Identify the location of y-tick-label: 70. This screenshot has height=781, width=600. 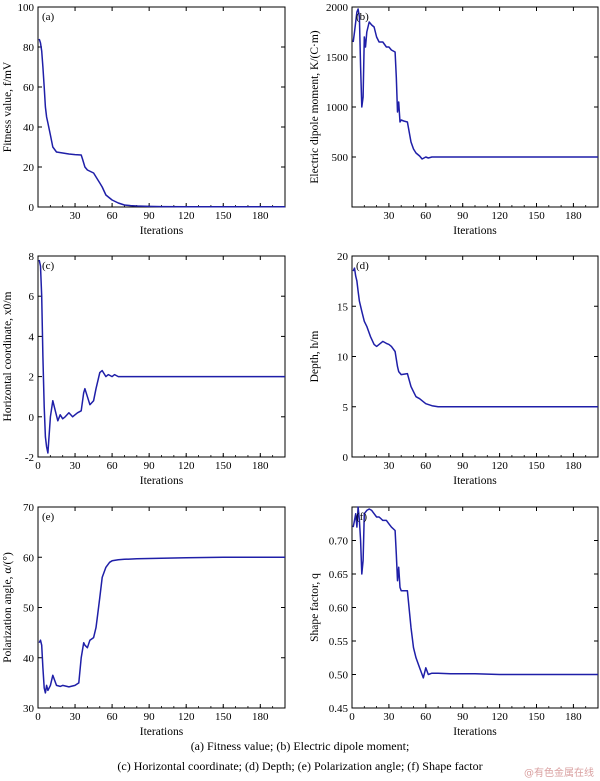
(29, 508).